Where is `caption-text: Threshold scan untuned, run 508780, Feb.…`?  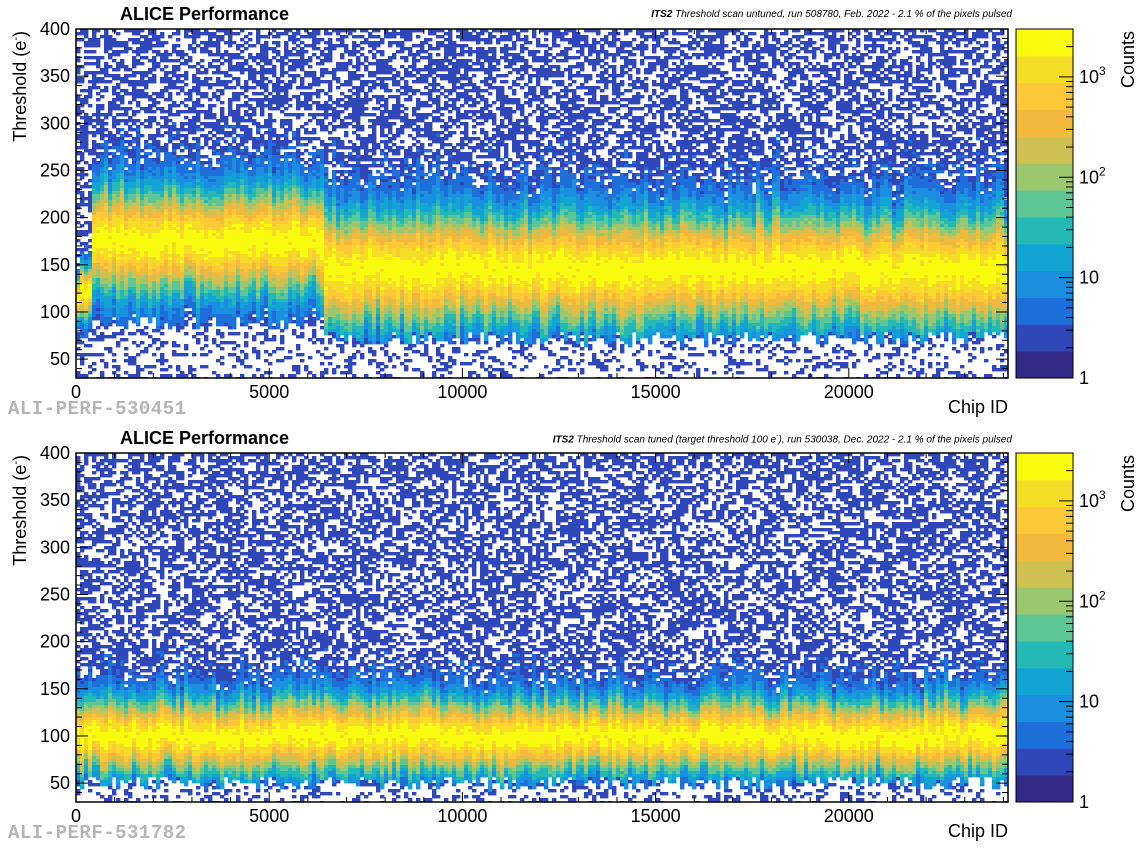 caption-text: Threshold scan untuned, run 508780, Feb.… is located at coordinates (842, 14).